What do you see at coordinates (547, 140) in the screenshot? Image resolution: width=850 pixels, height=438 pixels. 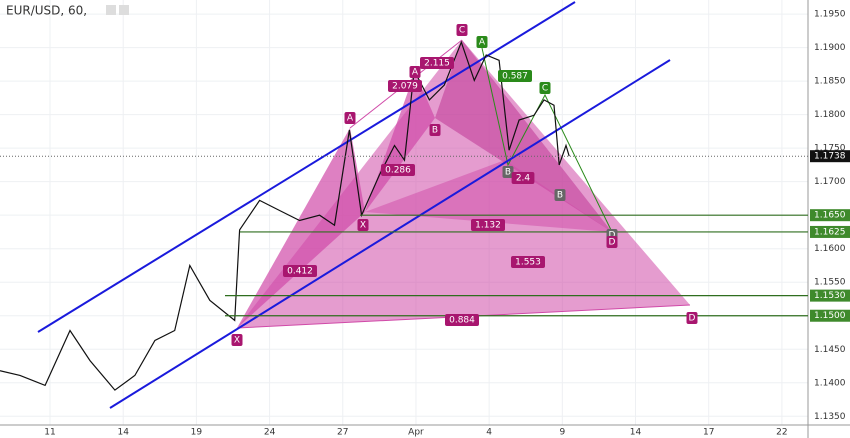 I see `pattern-line` at bounding box center [547, 140].